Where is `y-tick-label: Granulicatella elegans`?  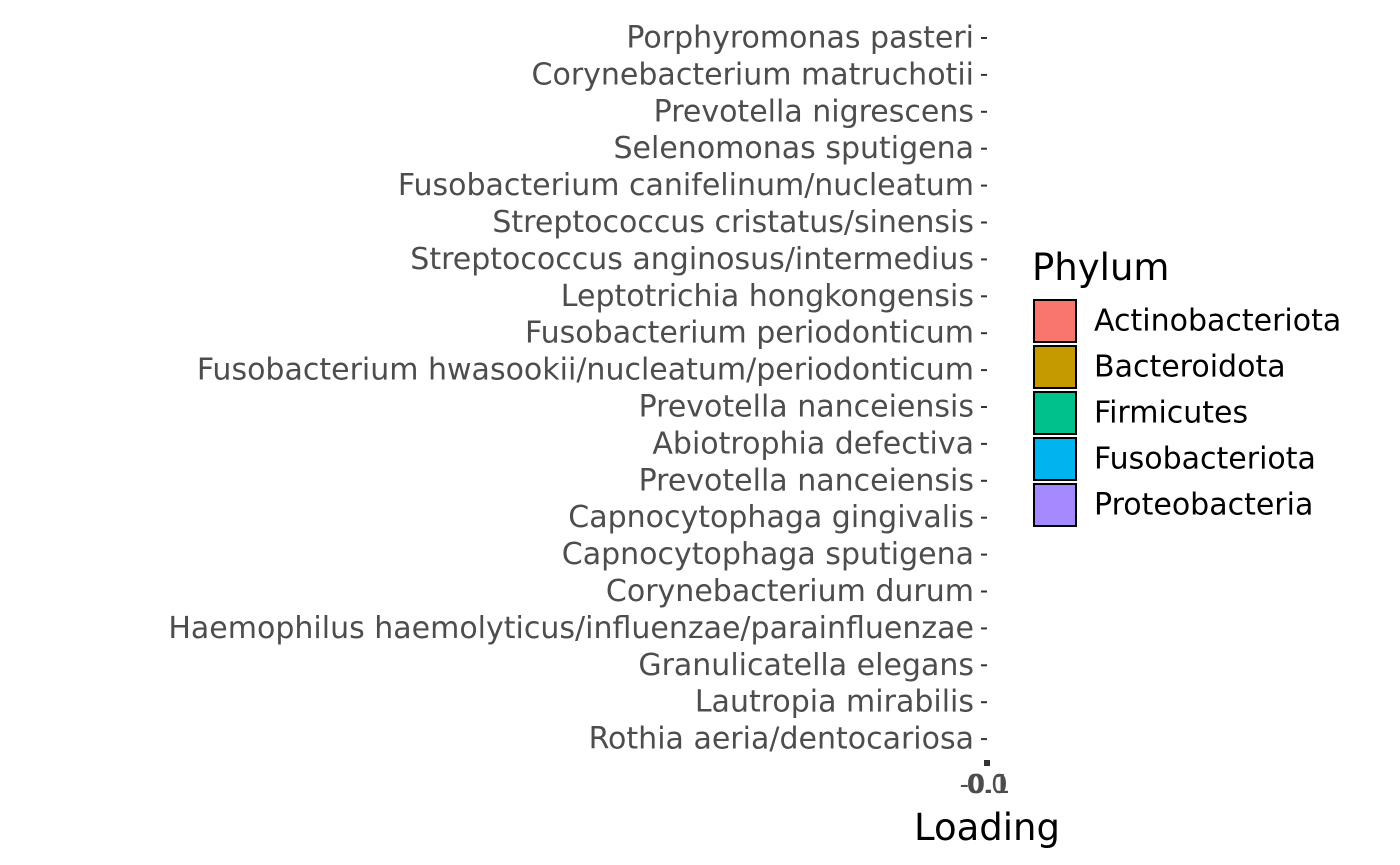 y-tick-label: Granulicatella elegans is located at coordinates (806, 665).